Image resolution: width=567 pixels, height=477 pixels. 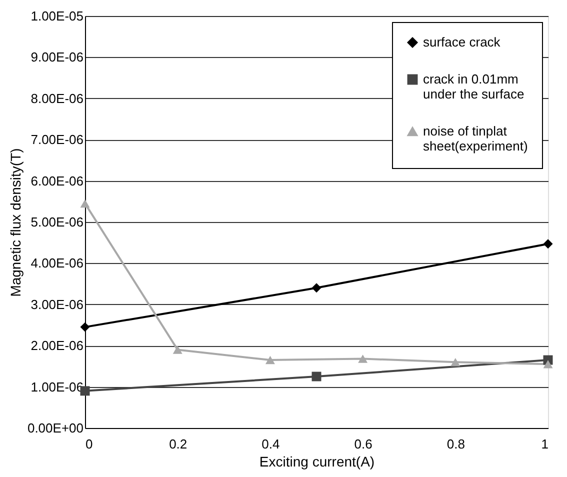 What do you see at coordinates (57, 346) in the screenshot?
I see `y-tick-label: 2.00E-06` at bounding box center [57, 346].